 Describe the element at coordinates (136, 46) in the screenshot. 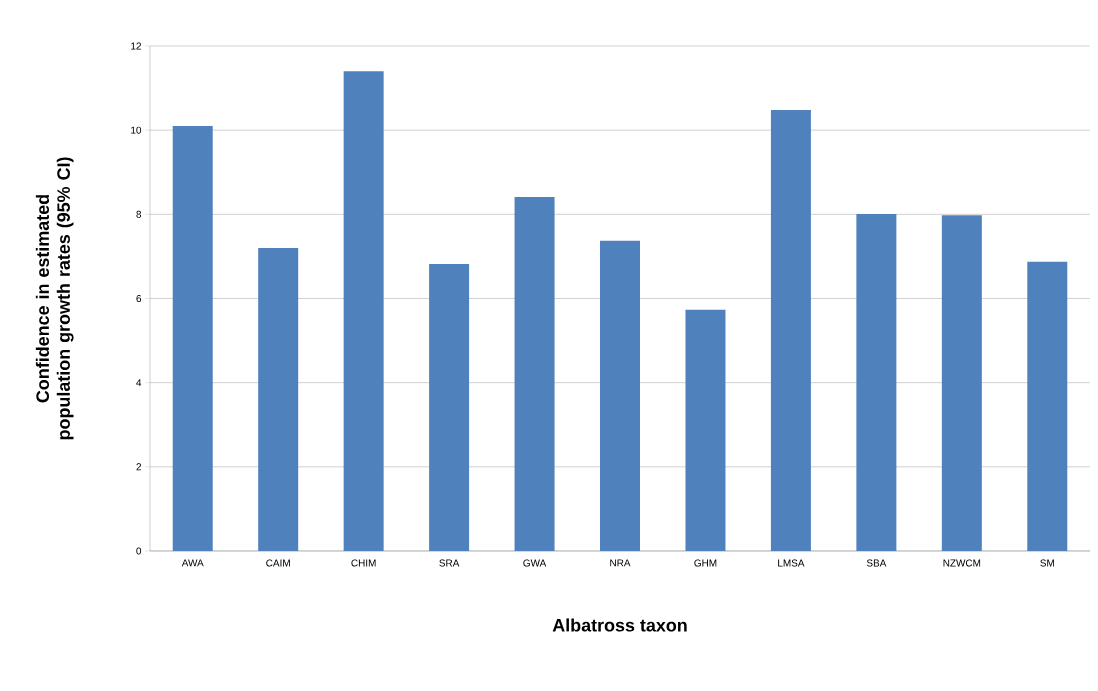

I see `y-tick-label: 12` at that location.